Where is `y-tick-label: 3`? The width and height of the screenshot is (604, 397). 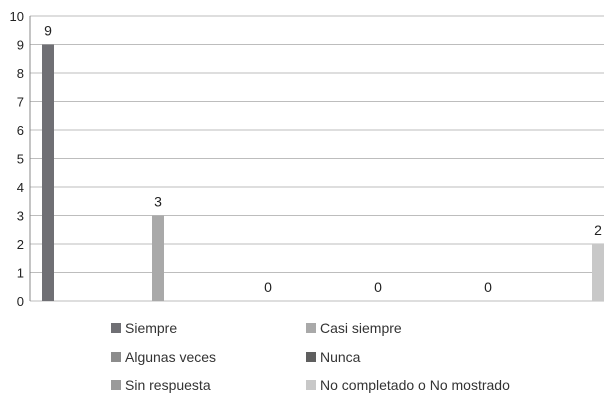 y-tick-label: 3 is located at coordinates (20, 216).